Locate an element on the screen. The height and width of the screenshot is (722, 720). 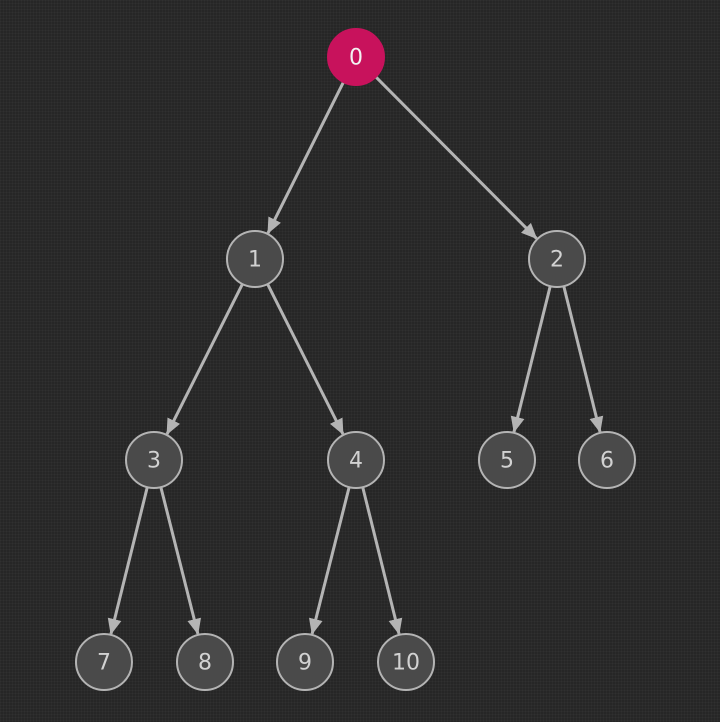
tree-node-1: 1 is located at coordinates (255, 259).